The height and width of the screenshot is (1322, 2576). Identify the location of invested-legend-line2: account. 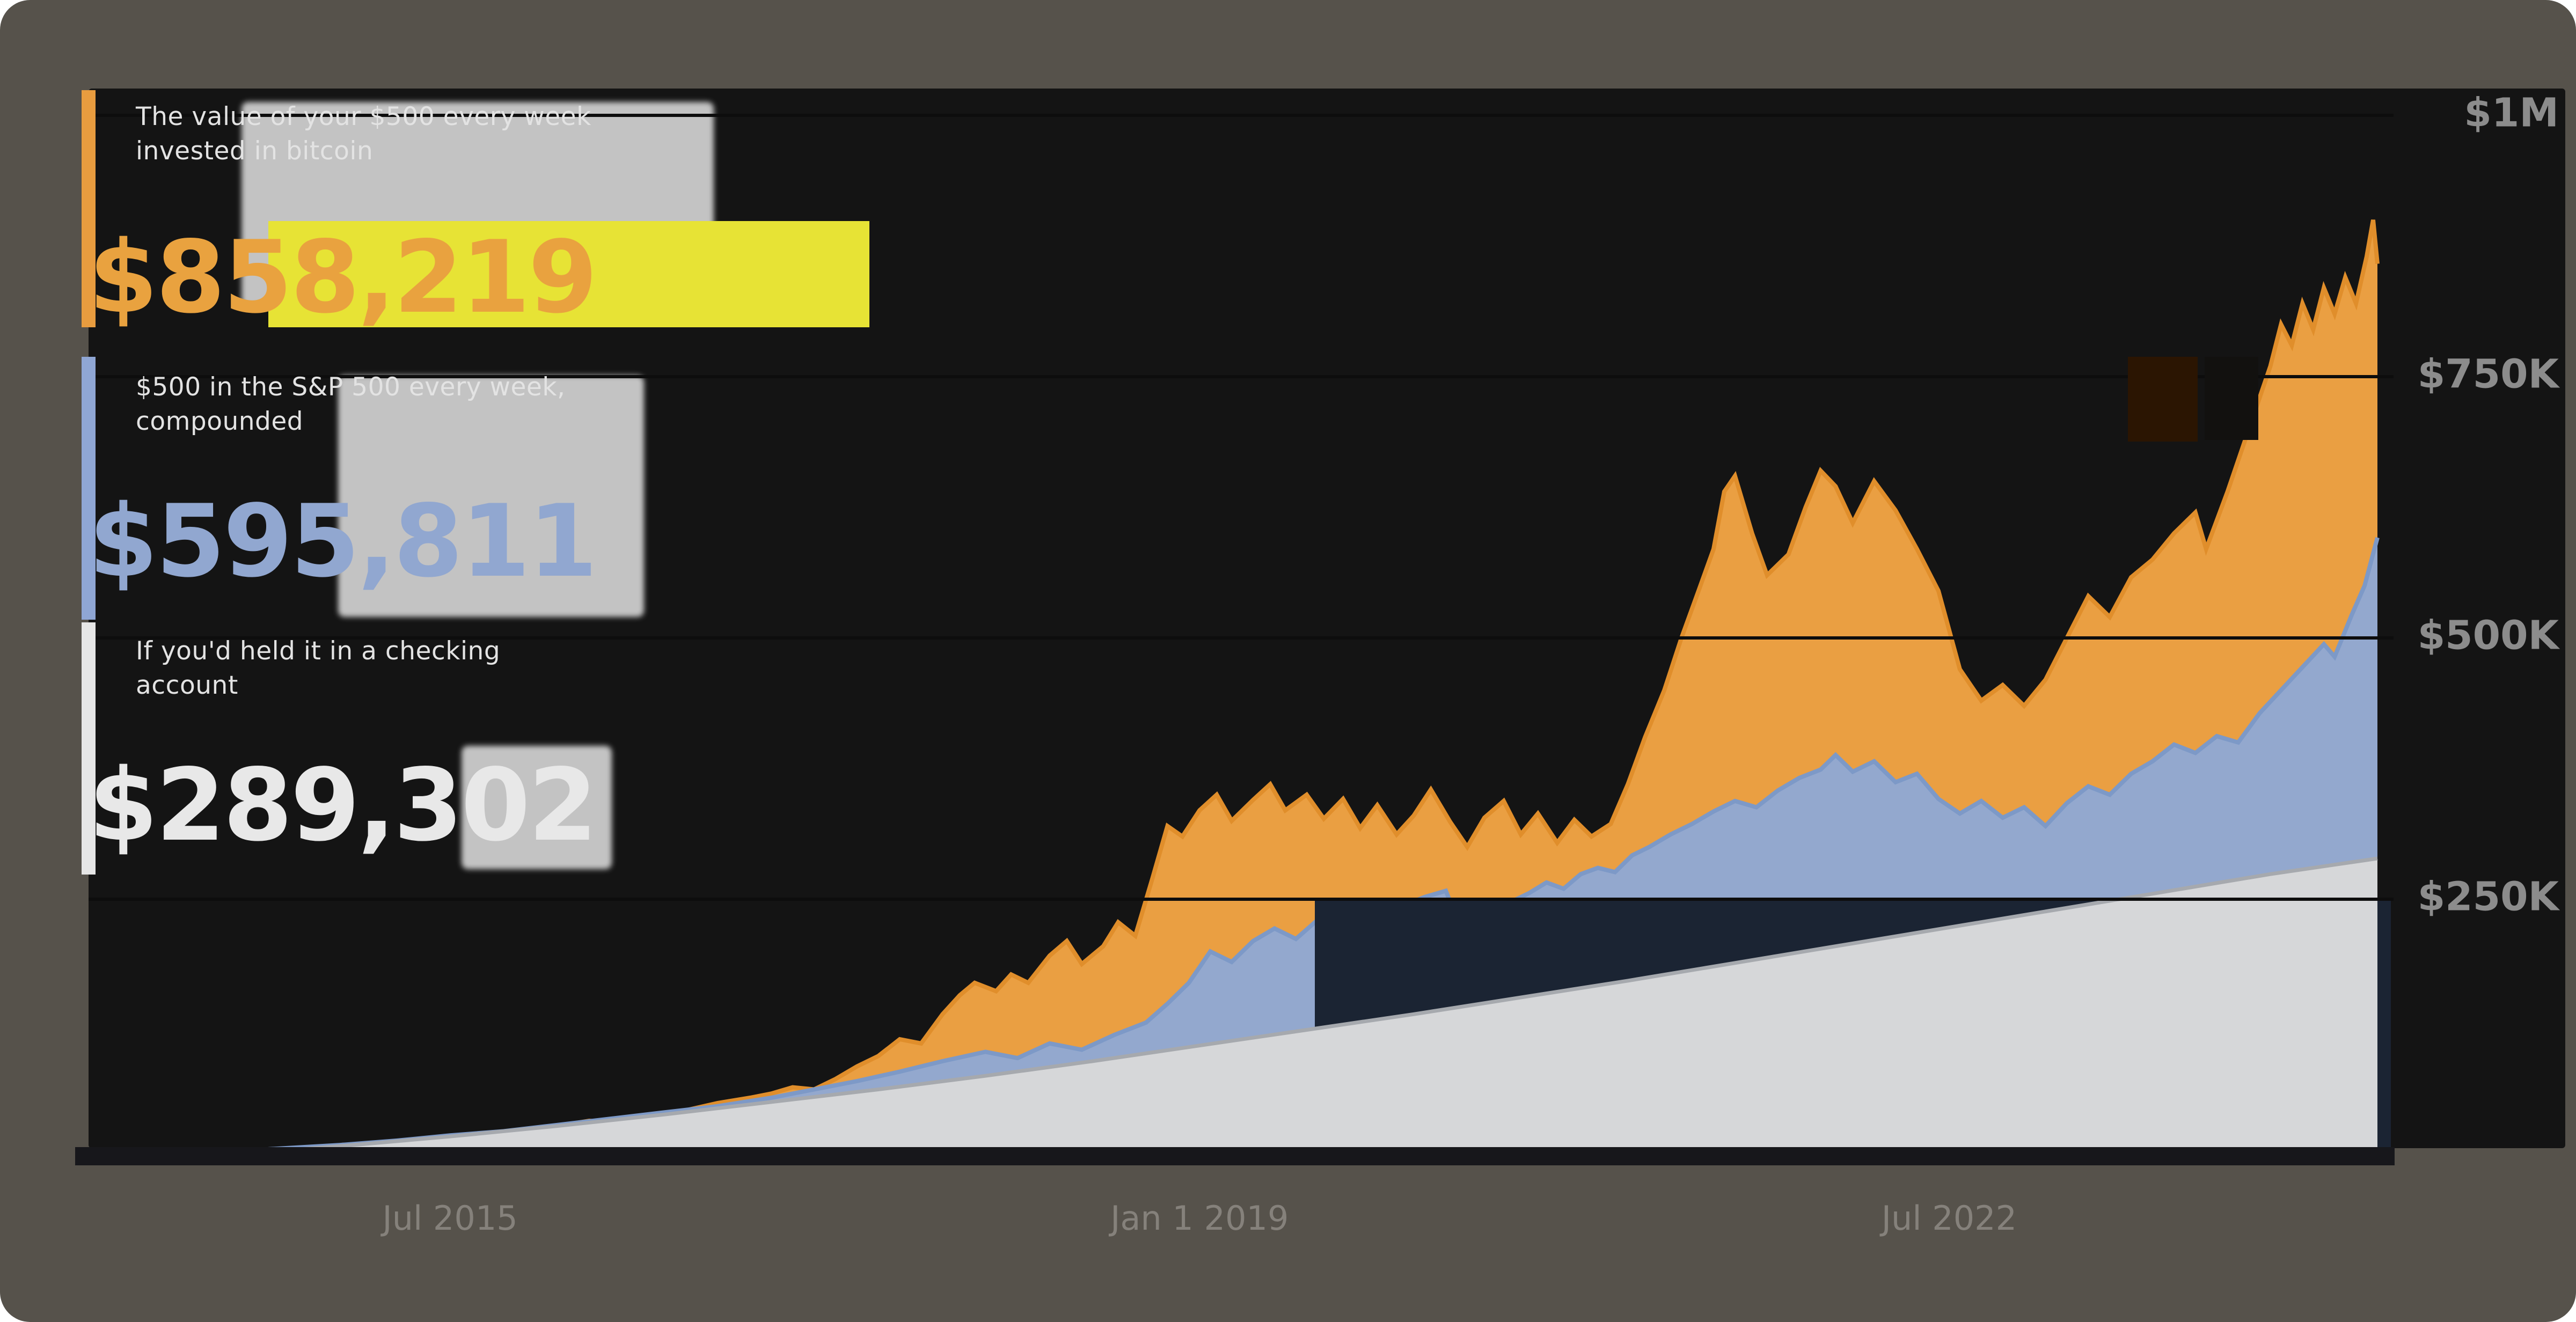
(187, 685).